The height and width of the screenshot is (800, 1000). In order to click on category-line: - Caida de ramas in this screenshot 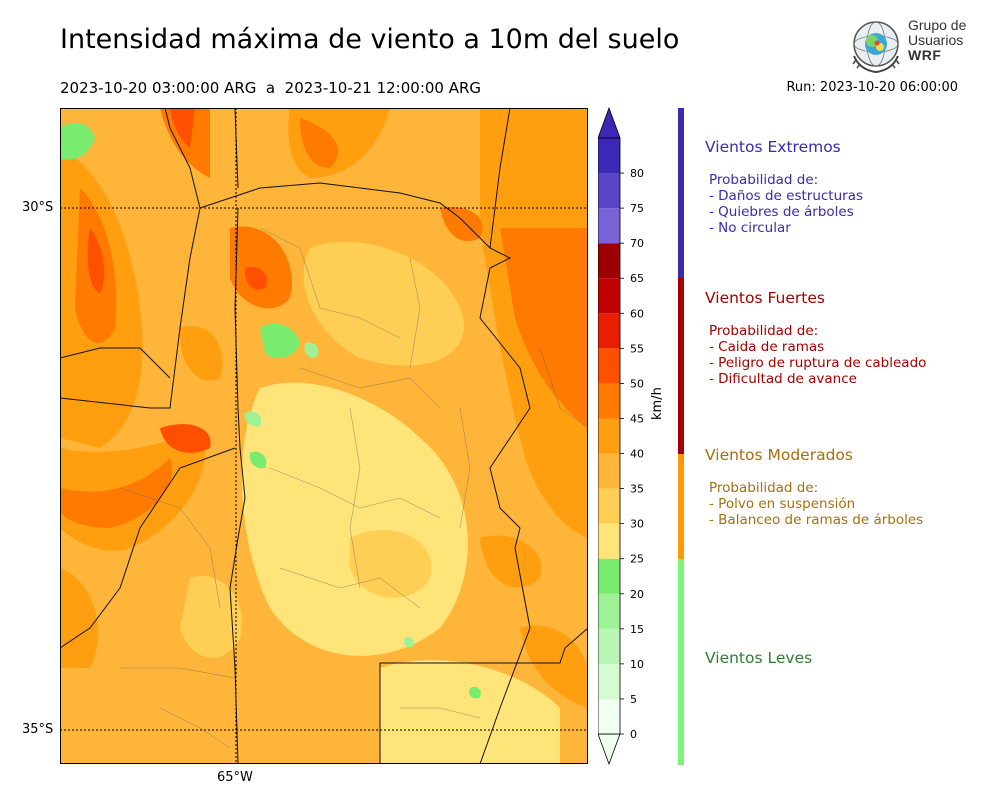, I will do `click(767, 347)`.